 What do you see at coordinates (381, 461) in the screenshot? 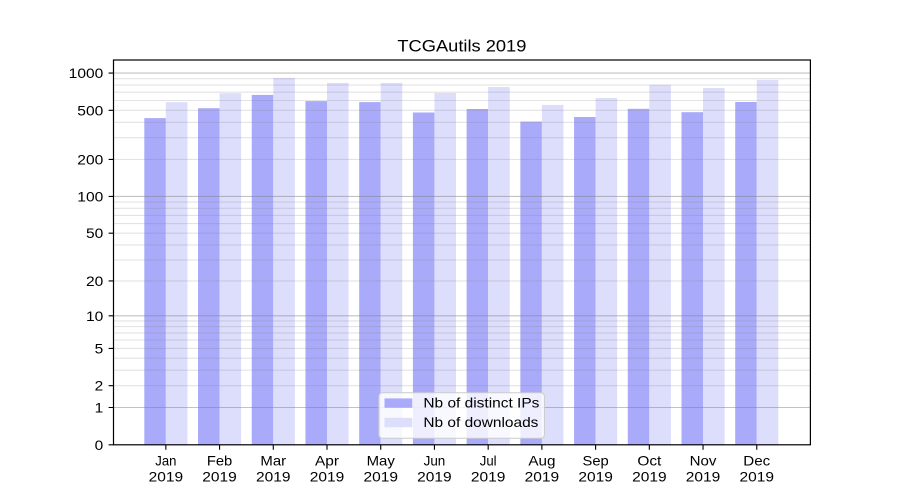
I see `svg-text: May` at bounding box center [381, 461].